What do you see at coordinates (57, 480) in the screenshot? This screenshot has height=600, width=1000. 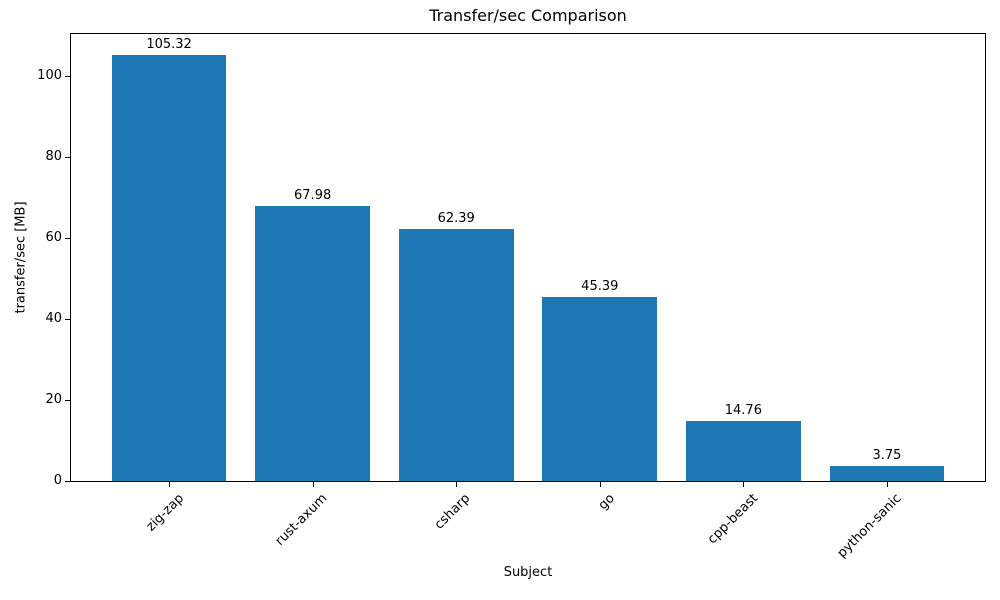 I see `y-tick-label: 0` at bounding box center [57, 480].